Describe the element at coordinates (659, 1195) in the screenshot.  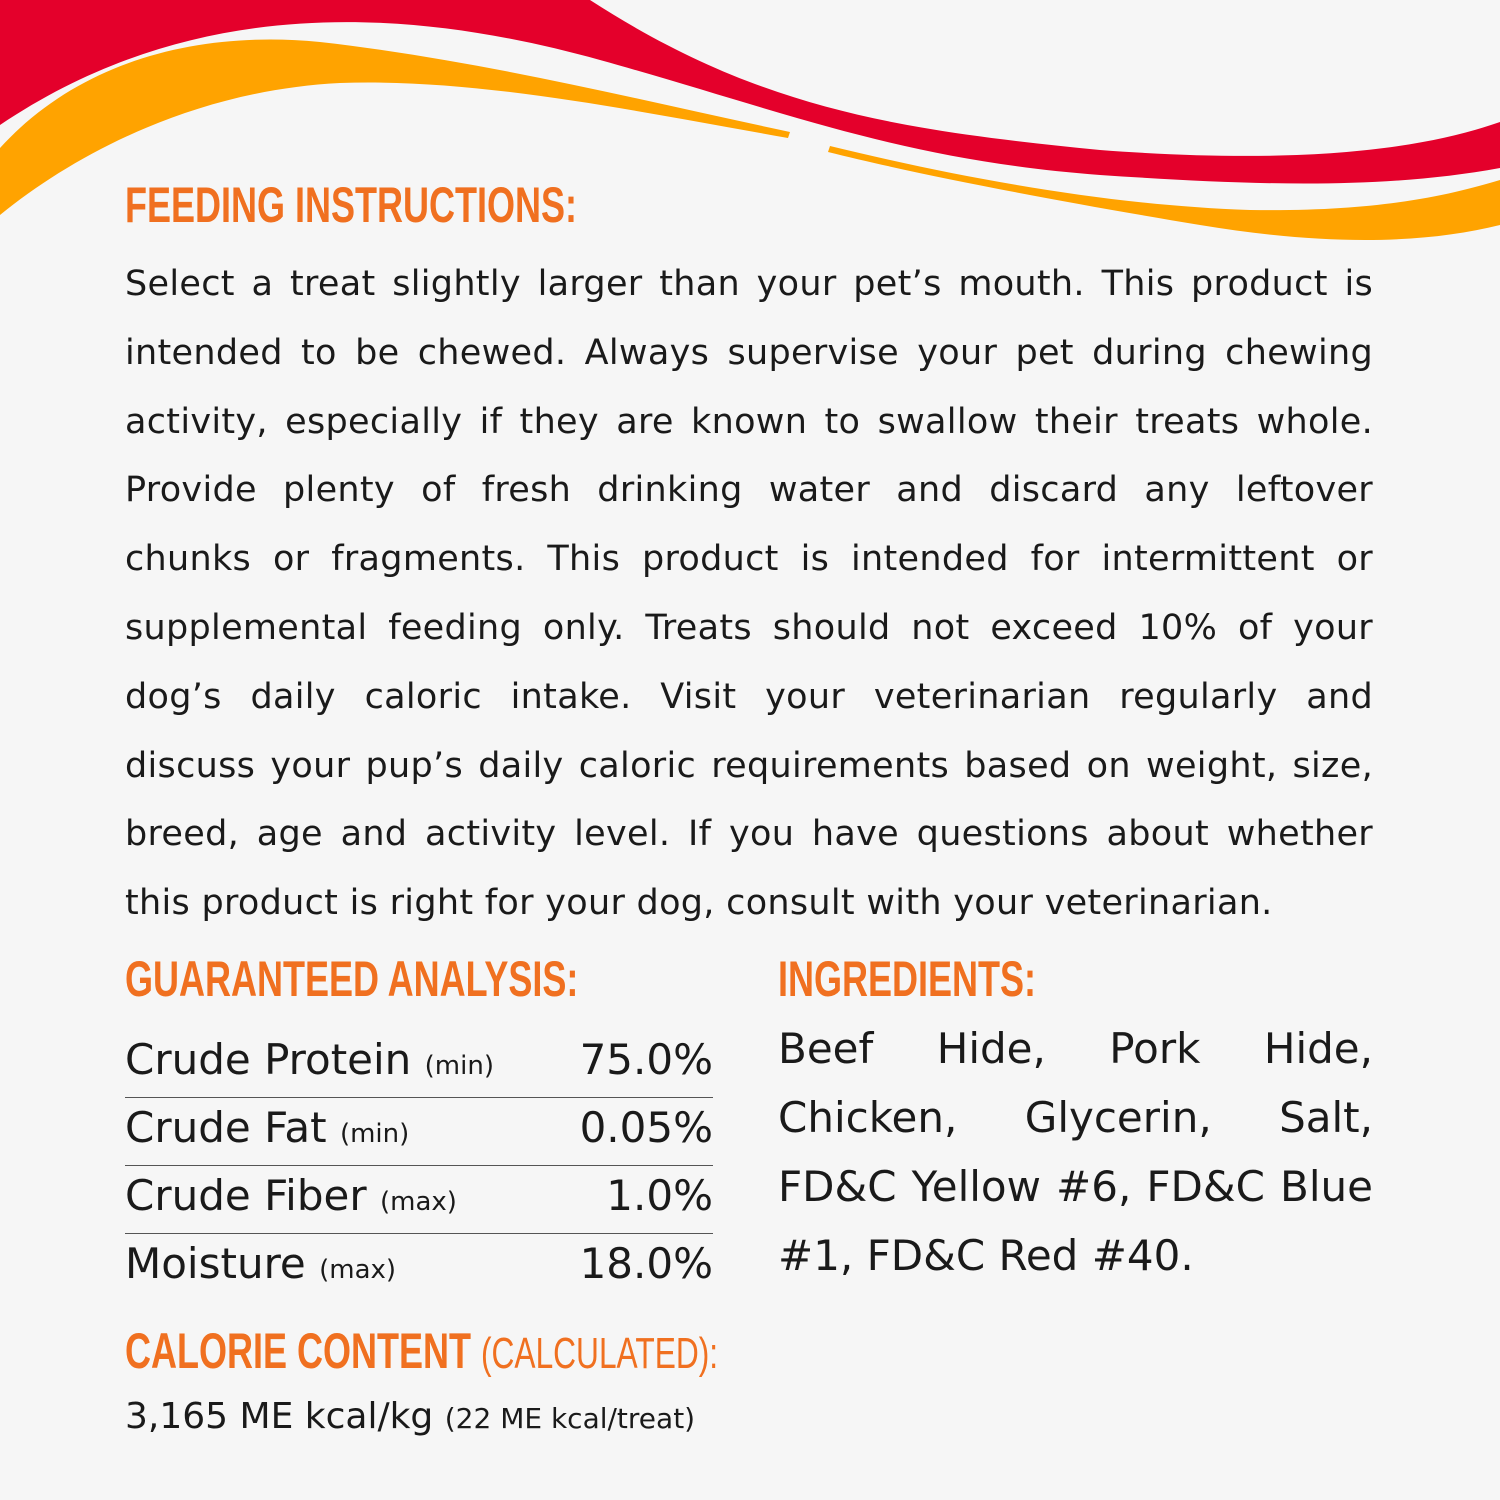
I see `nutrient-value: 1.0%` at that location.